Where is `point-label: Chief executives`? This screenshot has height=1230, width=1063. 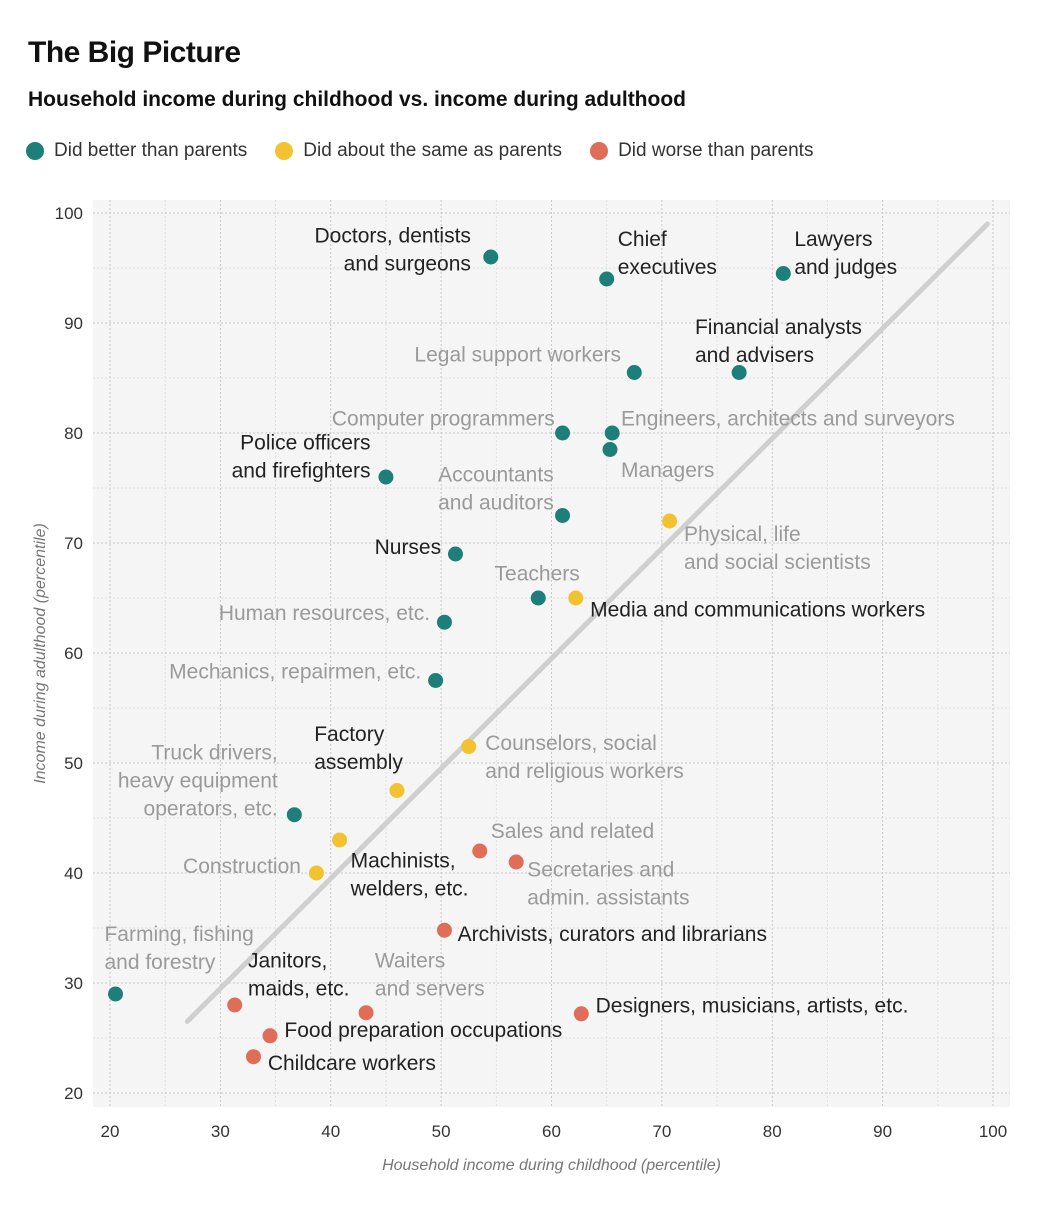
point-label: Chief executives is located at coordinates (667, 253).